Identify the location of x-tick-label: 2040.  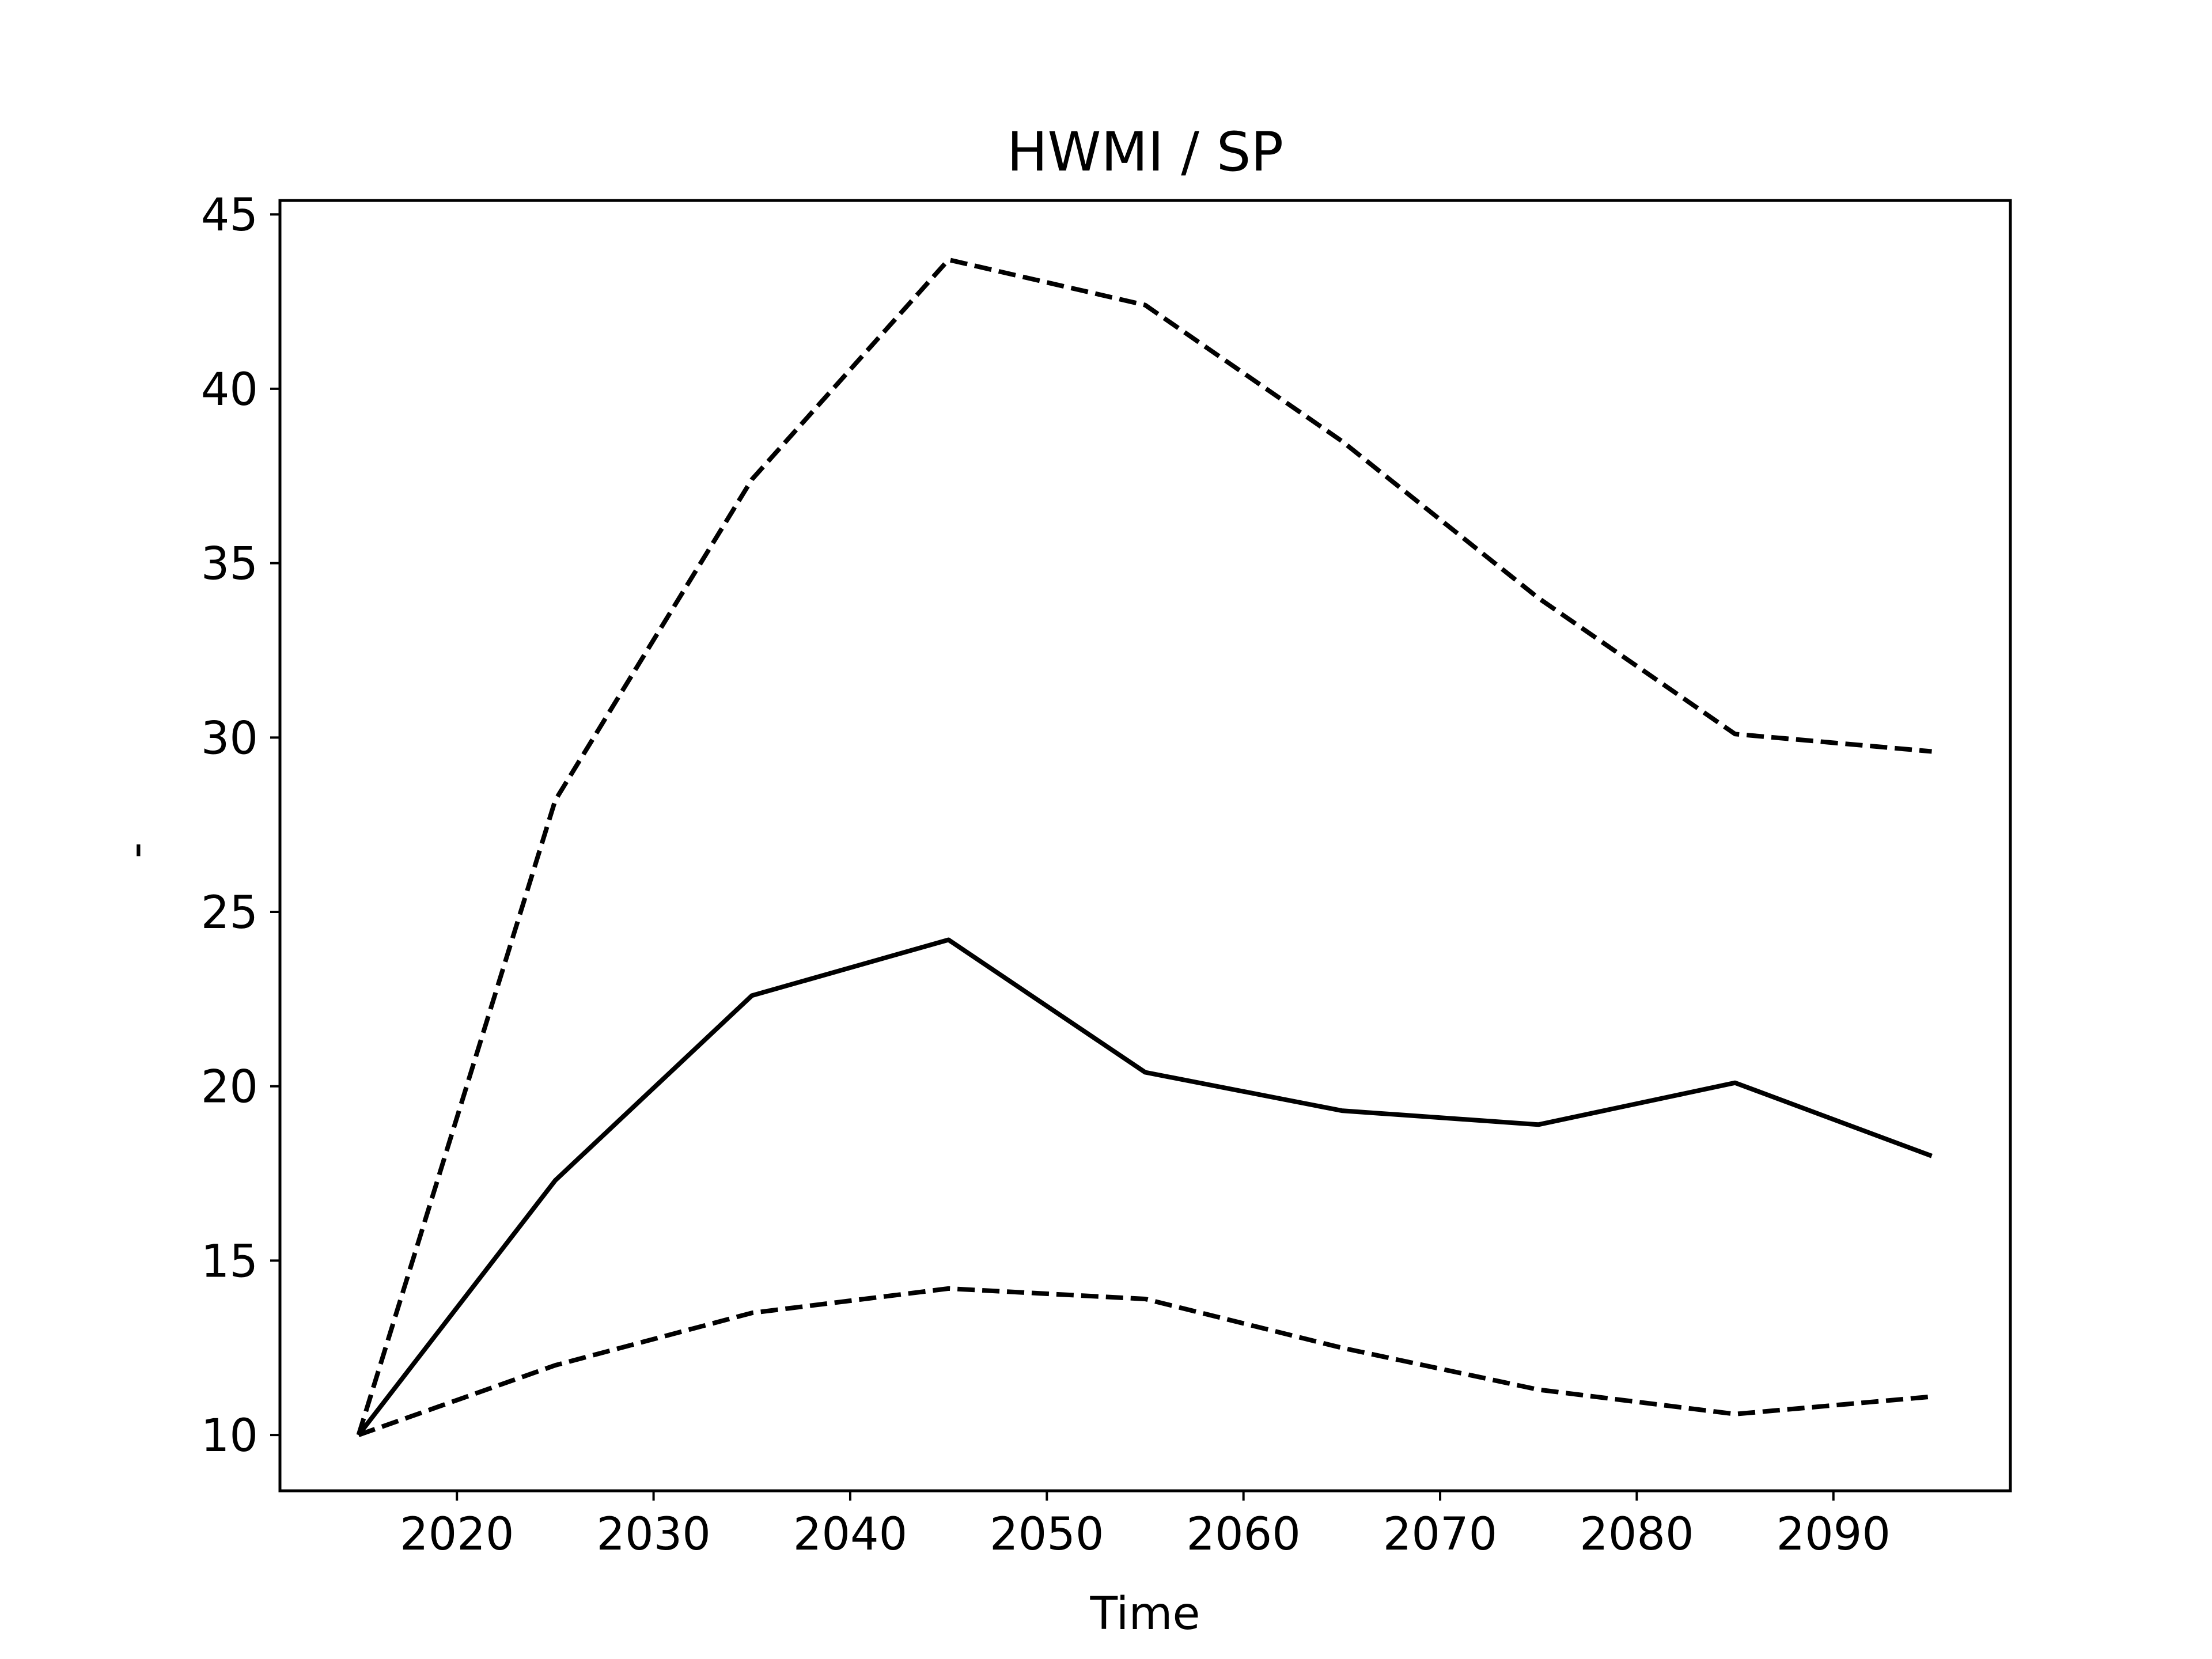
(850, 1534).